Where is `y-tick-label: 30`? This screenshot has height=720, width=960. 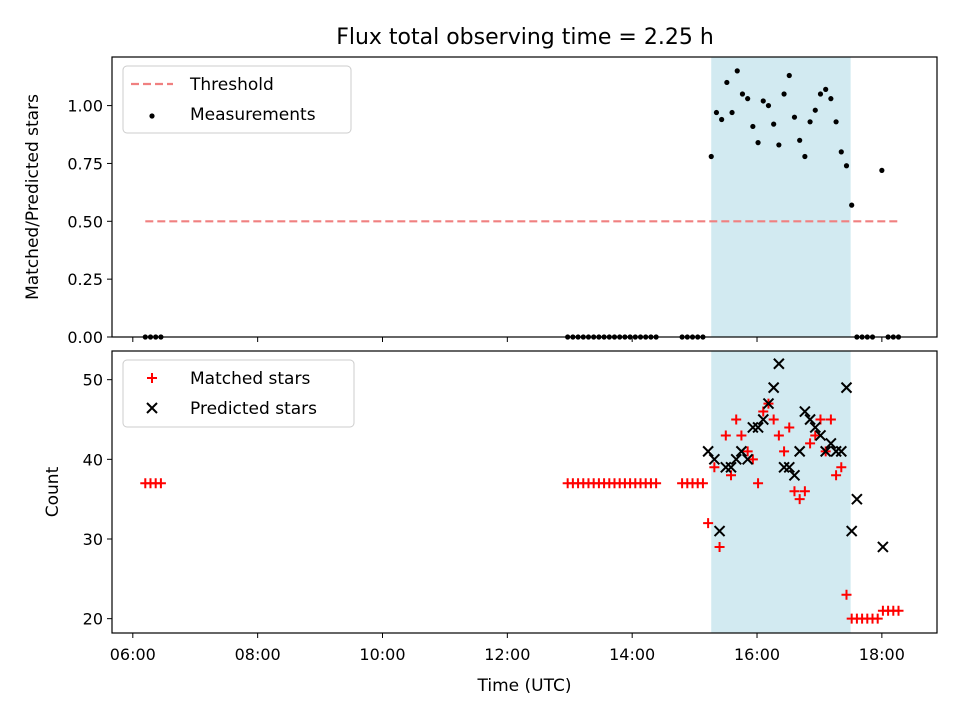
y-tick-label: 30 is located at coordinates (93, 539).